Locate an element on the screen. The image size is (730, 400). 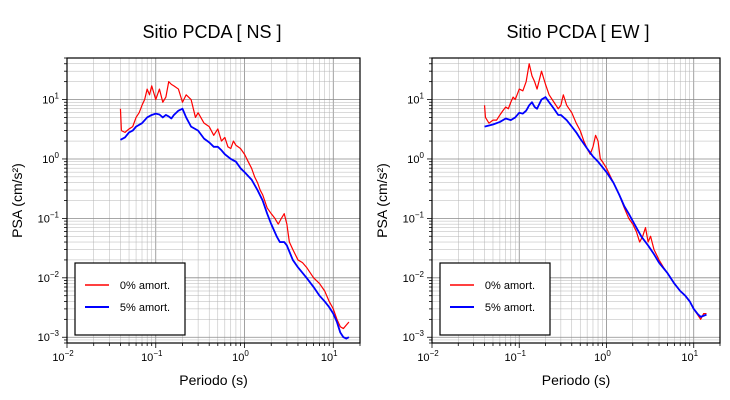
x-axis-label-ew: Periodo (s) is located at coordinates (576, 380).